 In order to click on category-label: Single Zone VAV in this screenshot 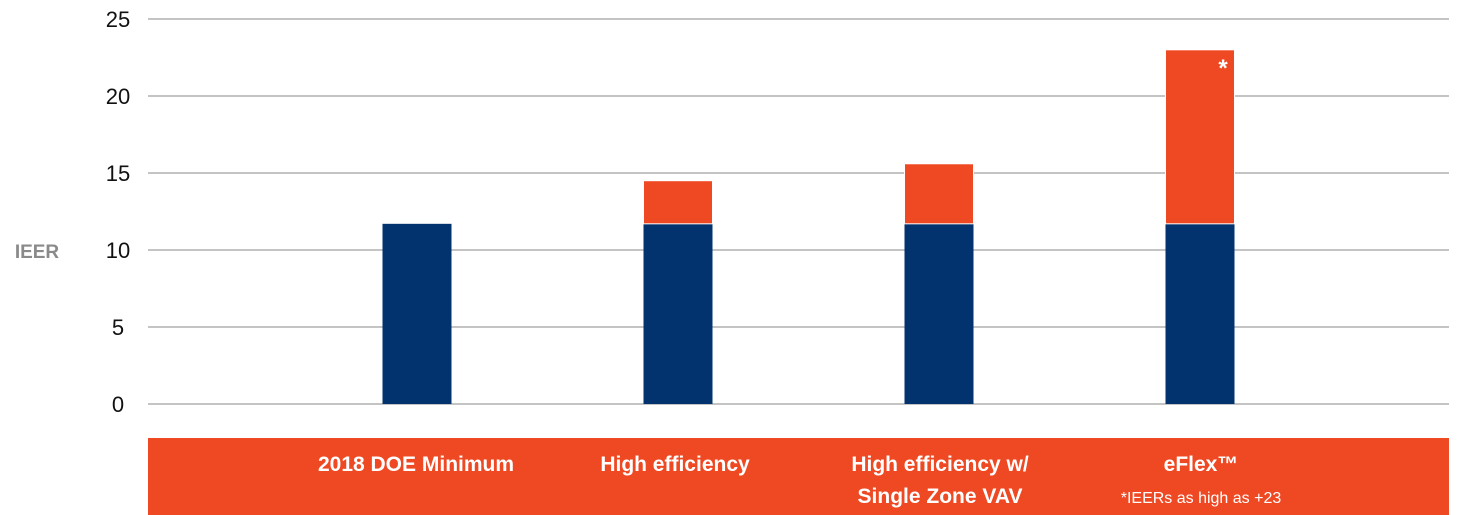, I will do `click(940, 496)`.